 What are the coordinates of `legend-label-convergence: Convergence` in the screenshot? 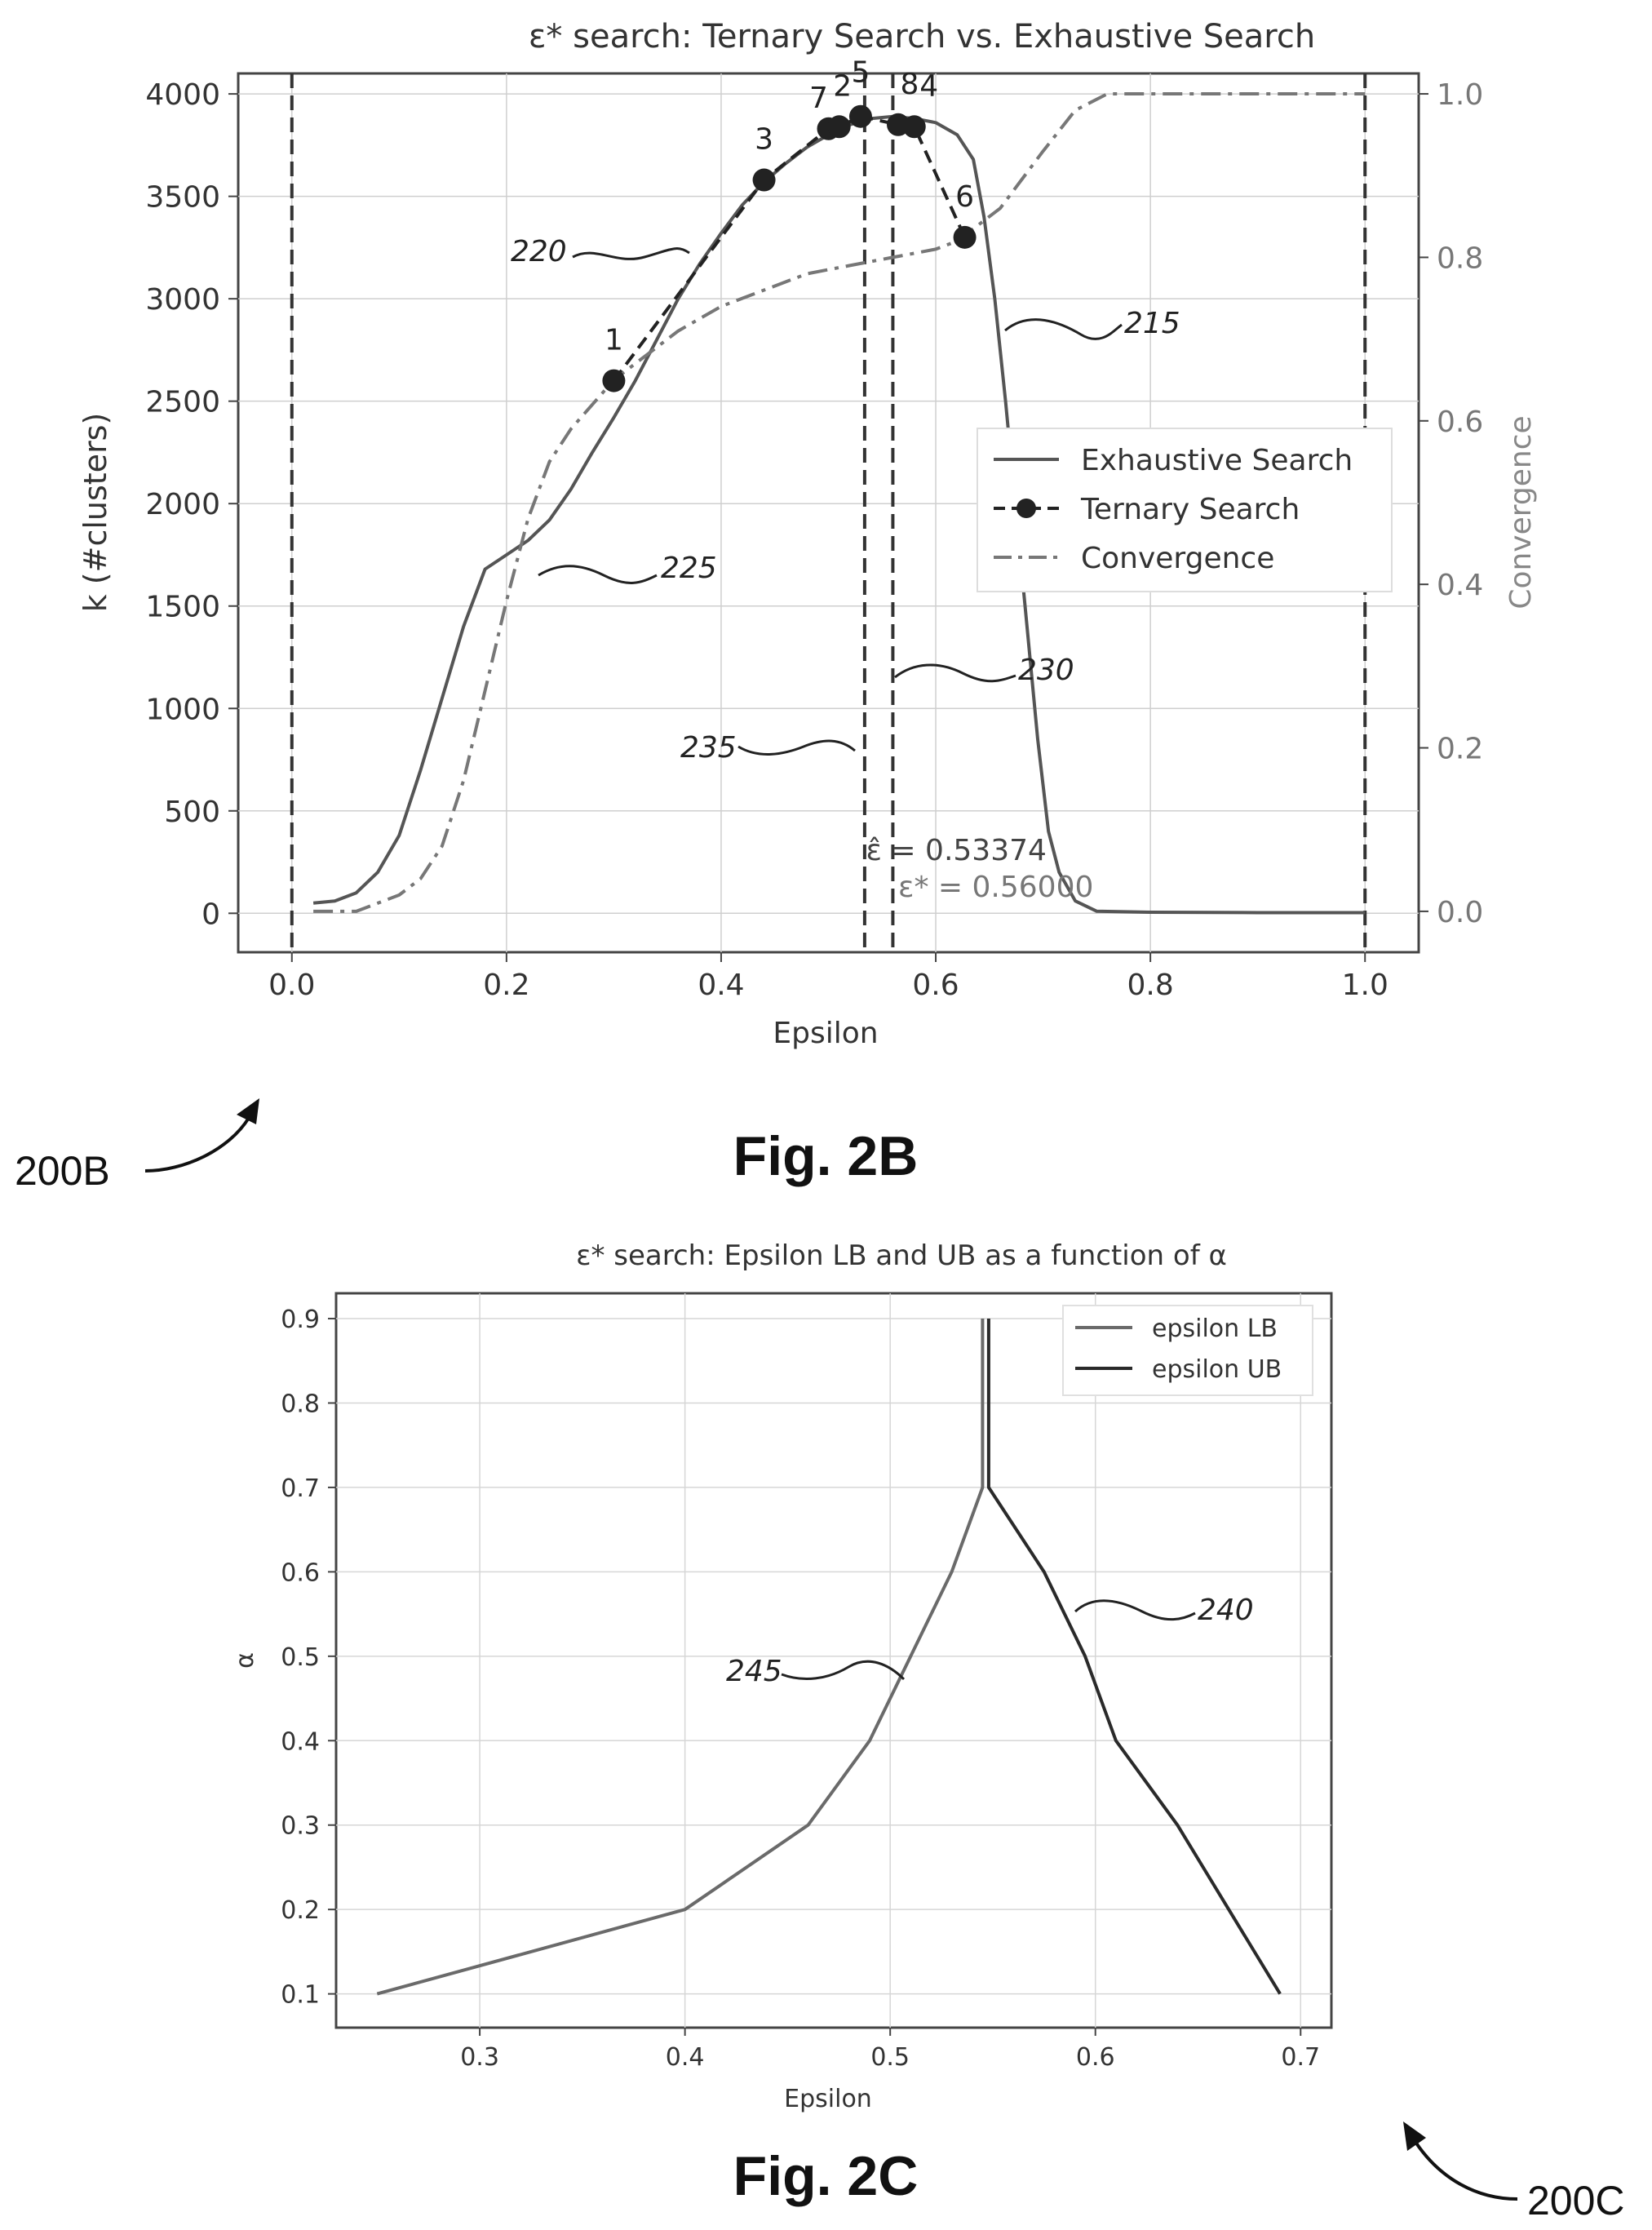 It's located at (1177, 558).